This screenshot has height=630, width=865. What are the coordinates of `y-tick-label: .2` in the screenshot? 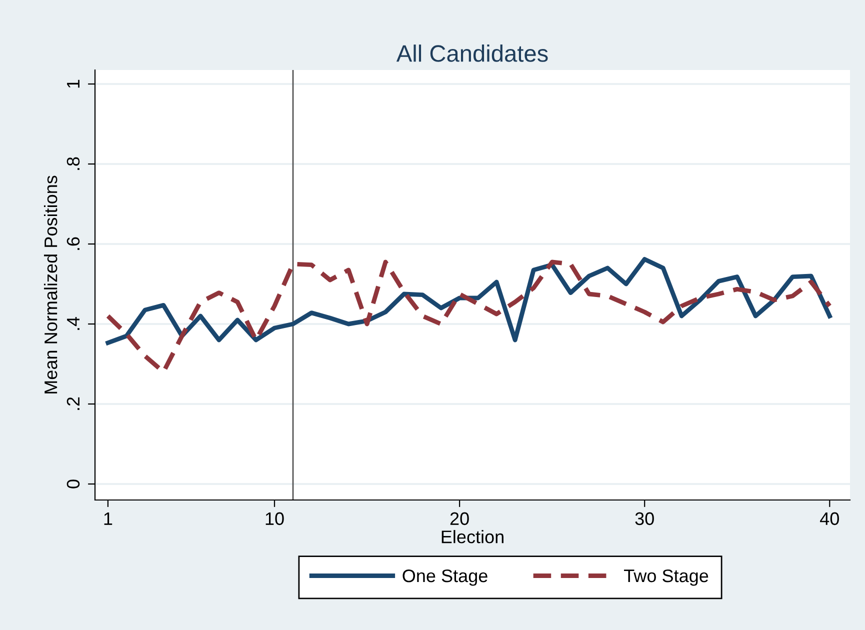 It's located at (73, 403).